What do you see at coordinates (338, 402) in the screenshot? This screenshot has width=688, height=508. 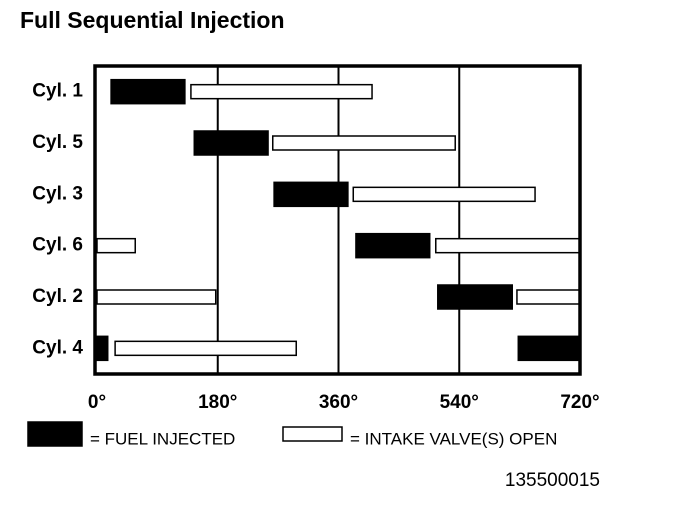 I see `x-tick-label: 360°` at bounding box center [338, 402].